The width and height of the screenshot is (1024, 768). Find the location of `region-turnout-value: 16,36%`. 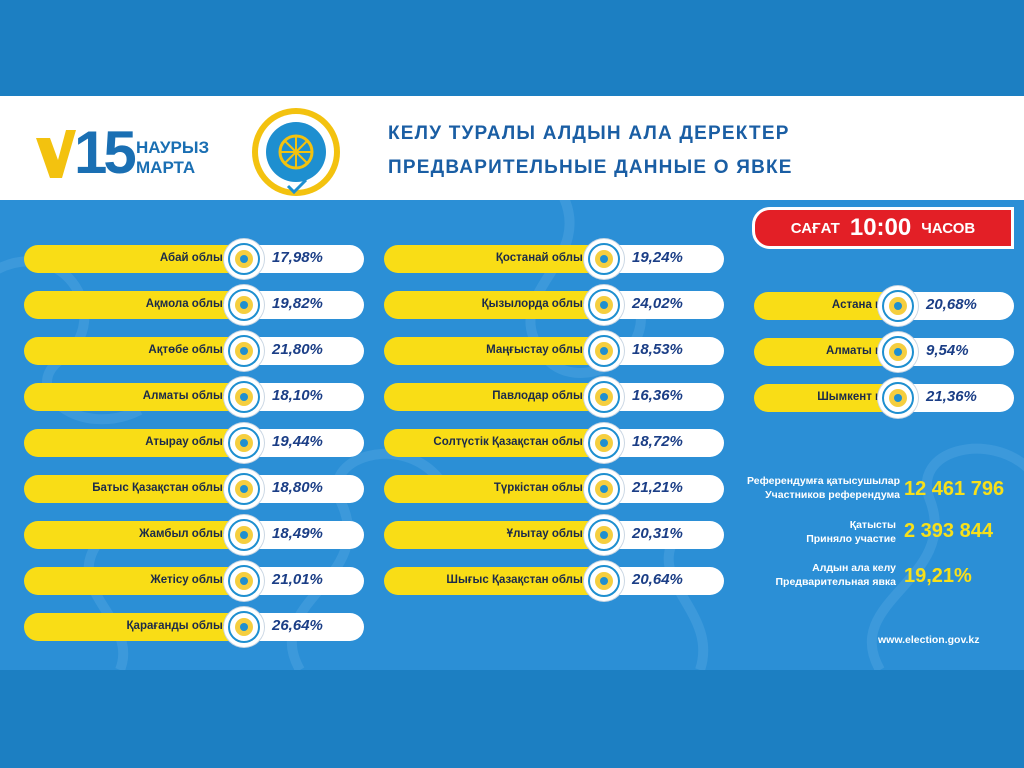

region-turnout-value: 16,36% is located at coordinates (657, 395).